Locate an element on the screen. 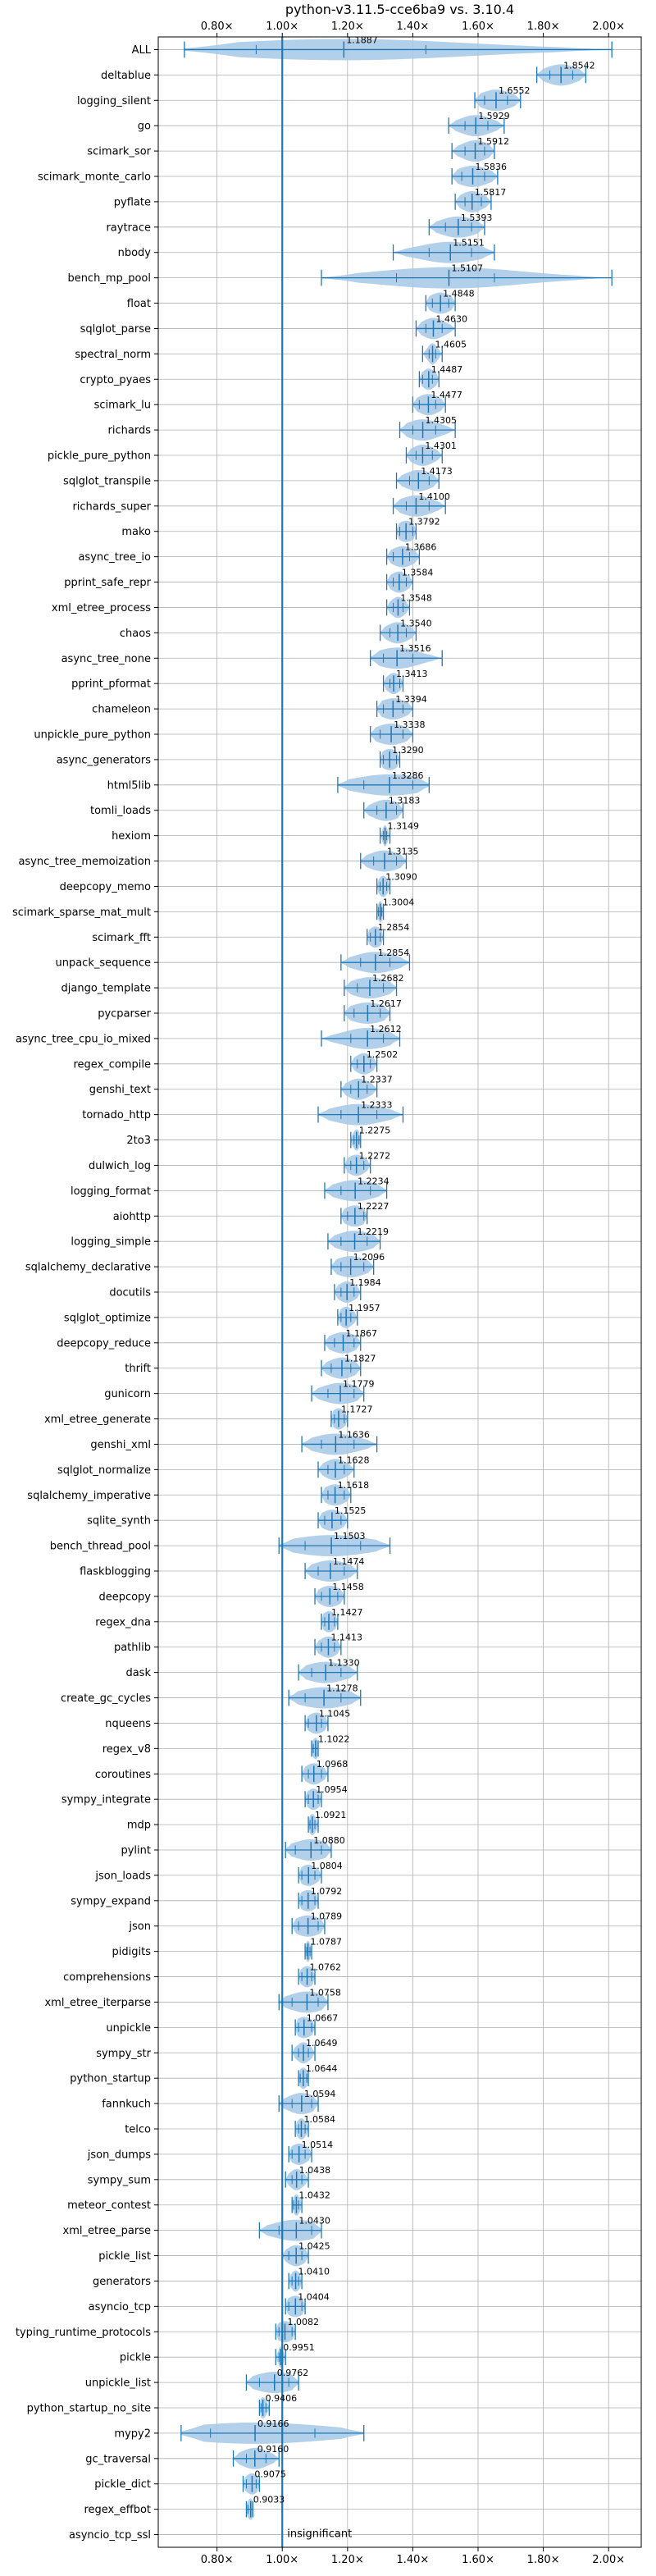 The image size is (656, 2576). value-label: 1.2275 is located at coordinates (375, 1131).